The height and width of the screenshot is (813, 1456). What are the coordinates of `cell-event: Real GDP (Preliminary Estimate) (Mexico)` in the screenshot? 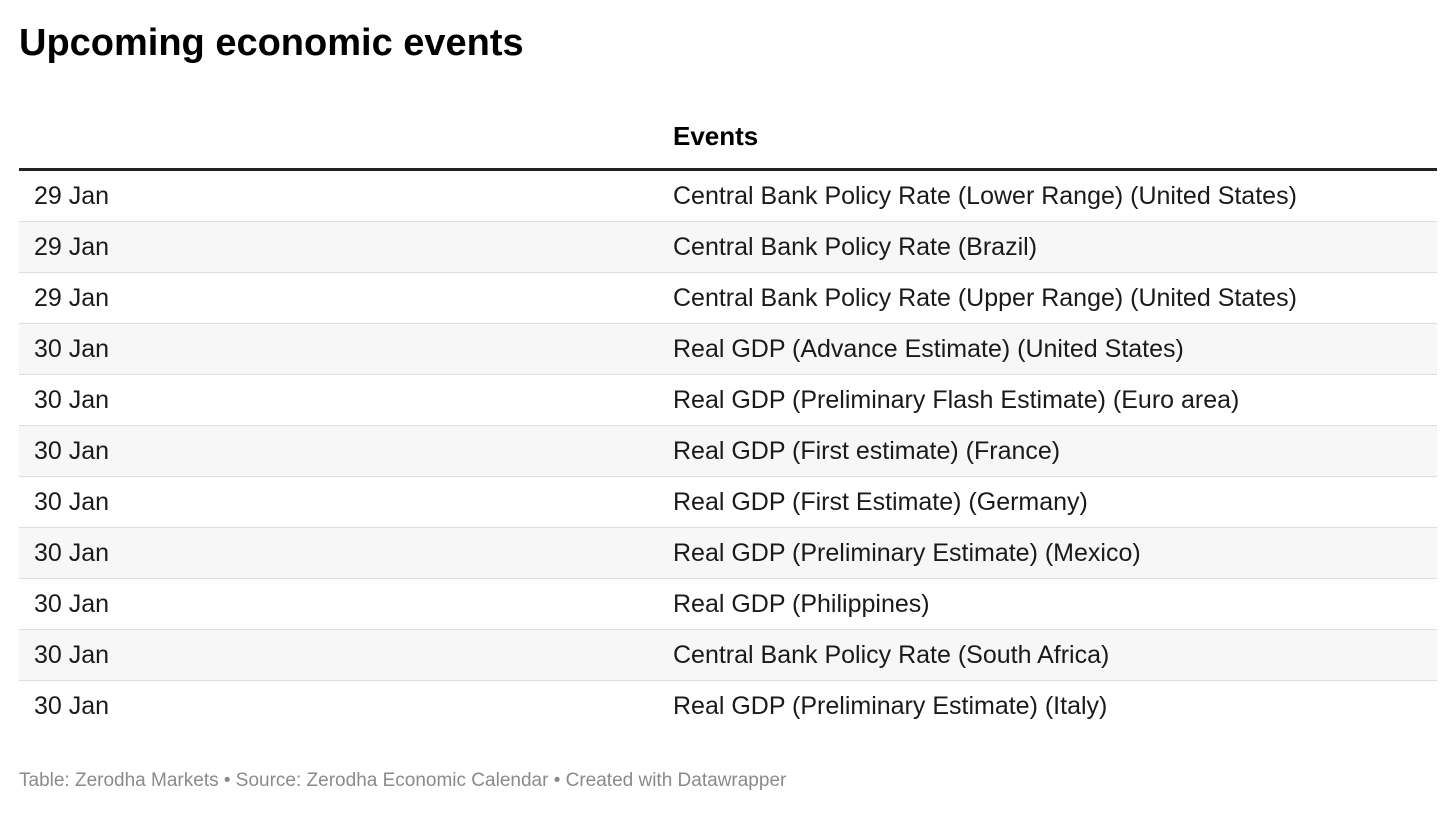 It's located at (907, 553).